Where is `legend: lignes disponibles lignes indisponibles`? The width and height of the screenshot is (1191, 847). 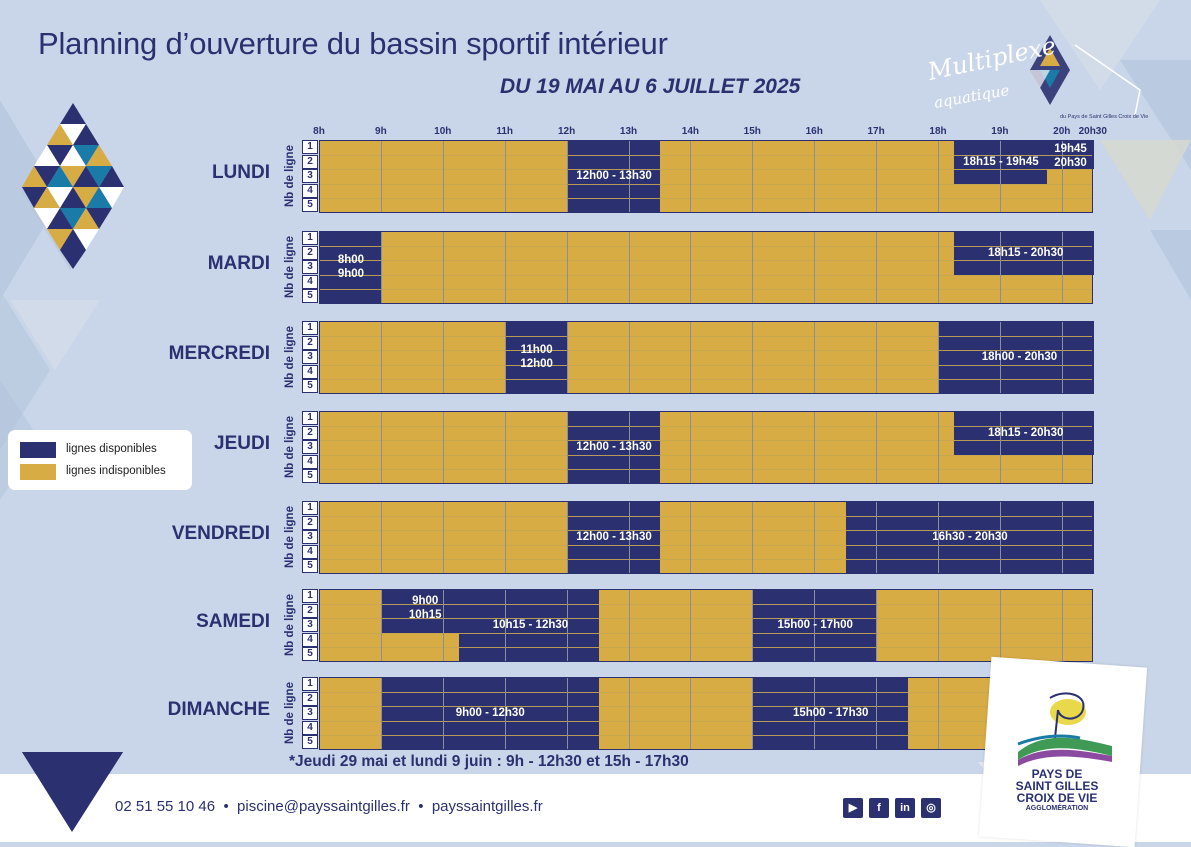 legend: lignes disponibles lignes indisponibles is located at coordinates (100, 460).